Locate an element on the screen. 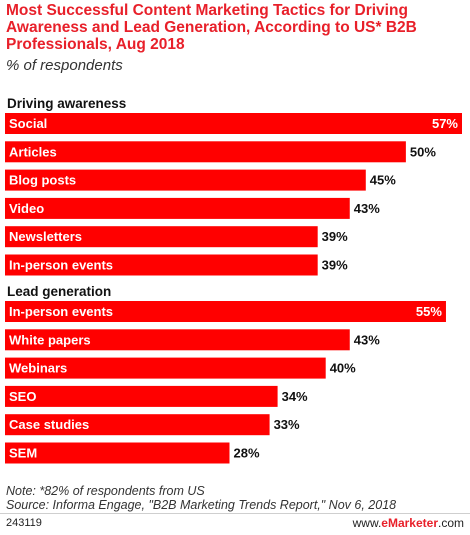 This screenshot has width=470, height=535. category-label: Newsletters is located at coordinates (45, 236).